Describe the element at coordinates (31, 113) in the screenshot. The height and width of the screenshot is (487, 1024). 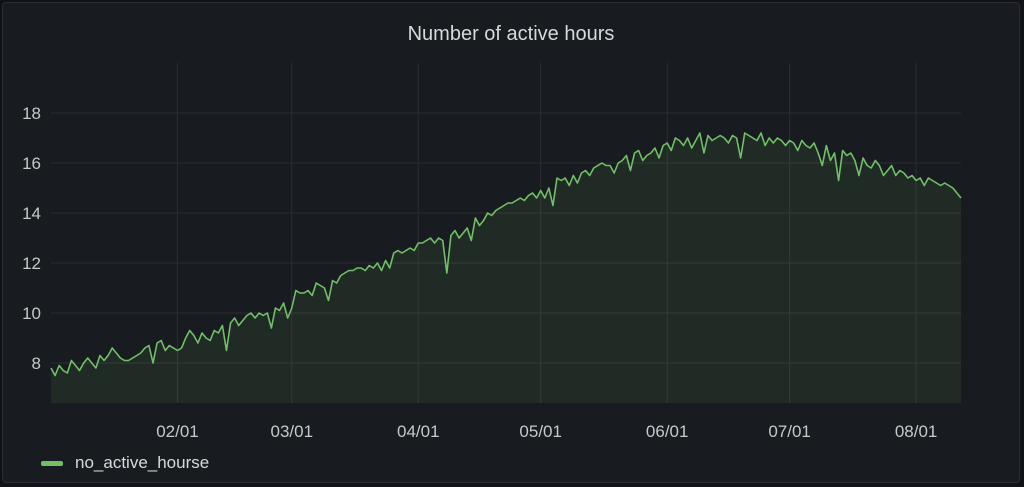
I see `y-tick-label: 18` at that location.